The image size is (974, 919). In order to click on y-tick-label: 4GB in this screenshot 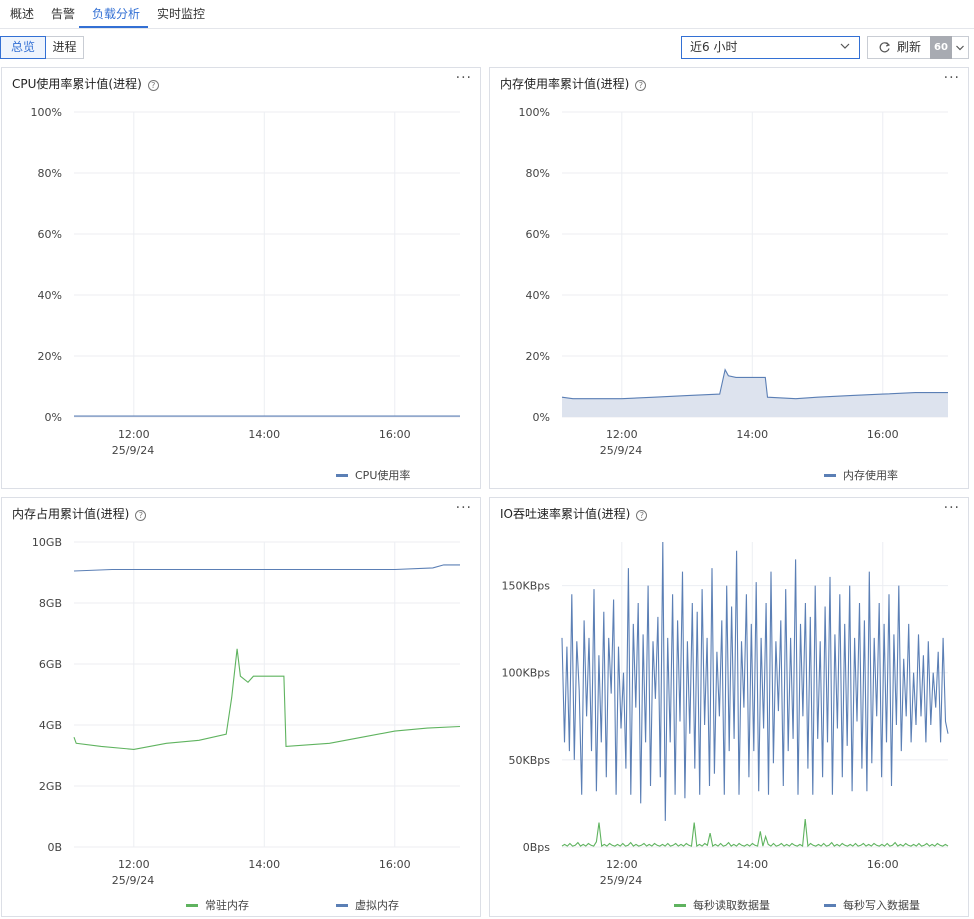, I will do `click(50, 725)`.